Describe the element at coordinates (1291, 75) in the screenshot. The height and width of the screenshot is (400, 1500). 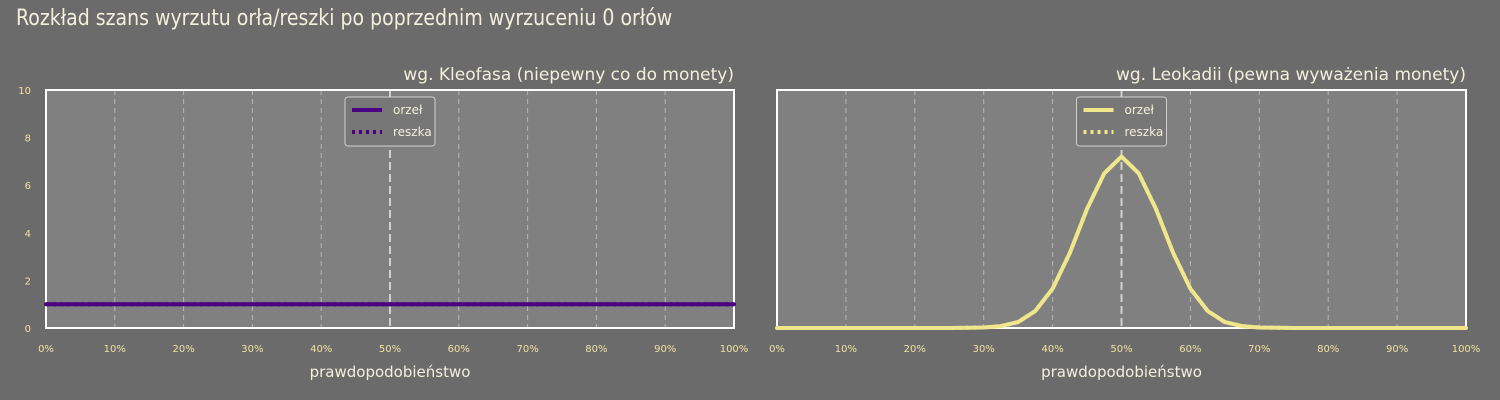
I see `panel-title: wg. Leokadii (pewna wyważenia monety)` at that location.